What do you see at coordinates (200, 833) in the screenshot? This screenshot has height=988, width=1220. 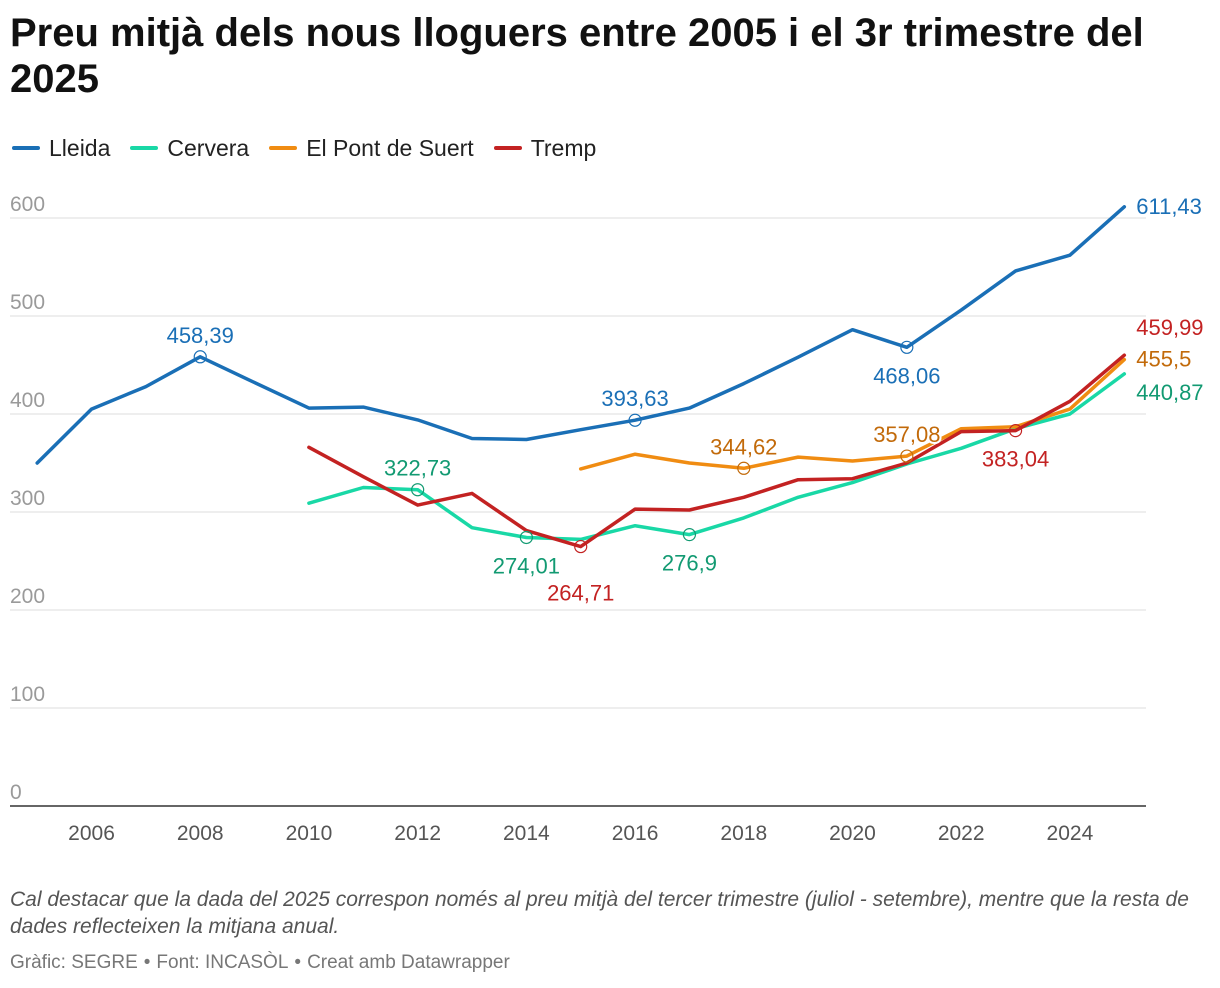 I see `x-tick-label: 2008` at bounding box center [200, 833].